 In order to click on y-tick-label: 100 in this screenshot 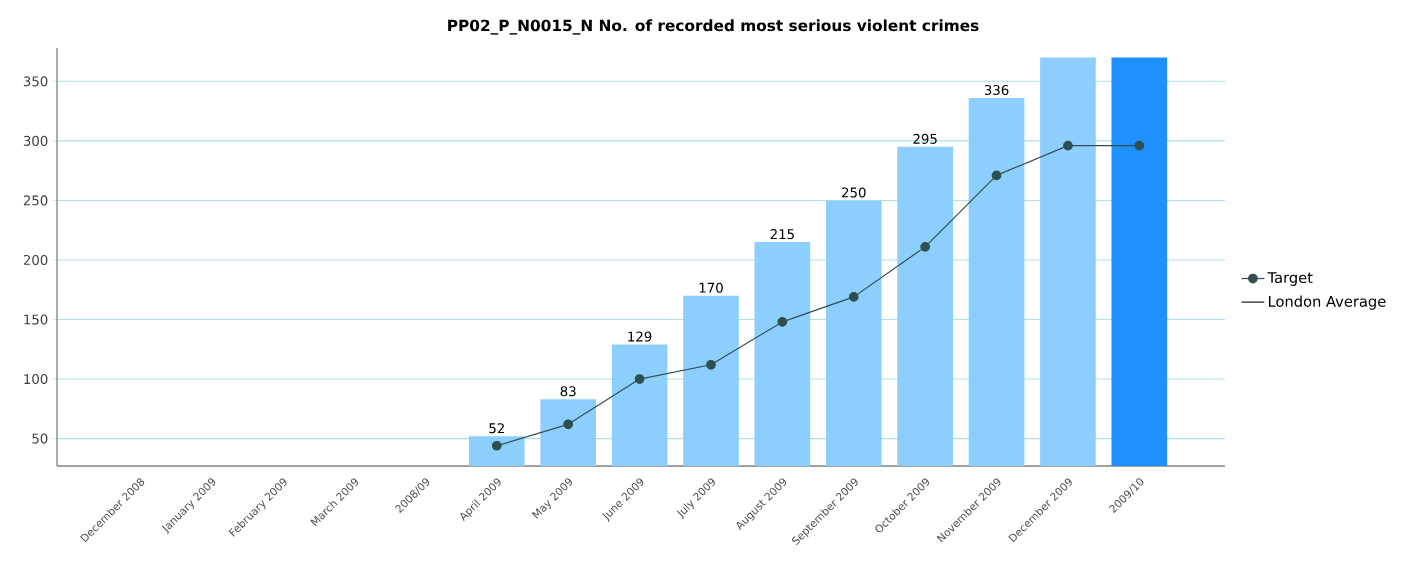, I will do `click(36, 379)`.